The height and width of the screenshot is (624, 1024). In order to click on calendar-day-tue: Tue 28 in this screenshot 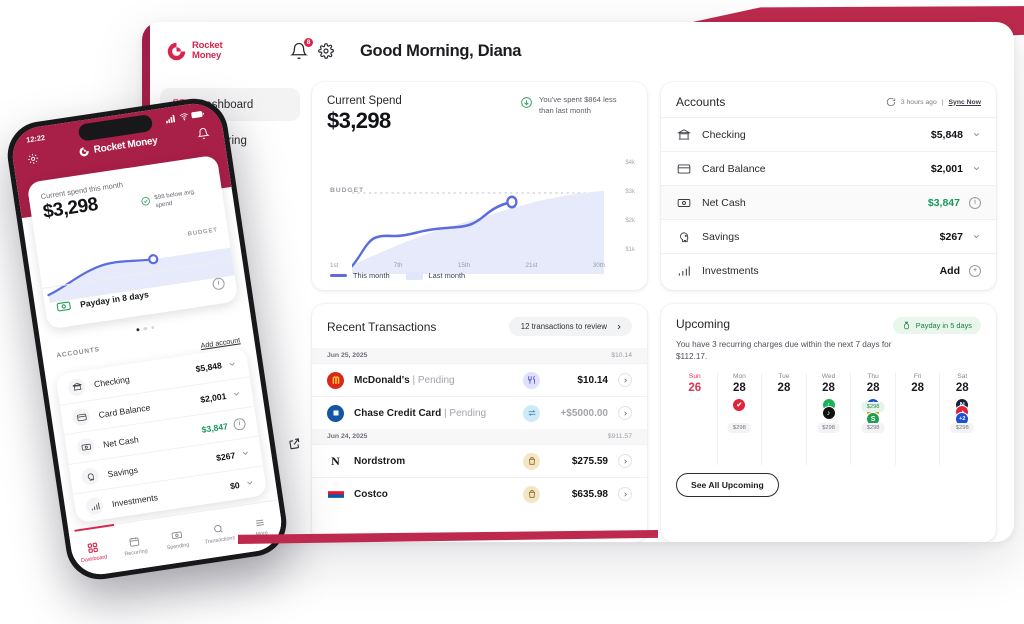, I will do `click(784, 419)`.